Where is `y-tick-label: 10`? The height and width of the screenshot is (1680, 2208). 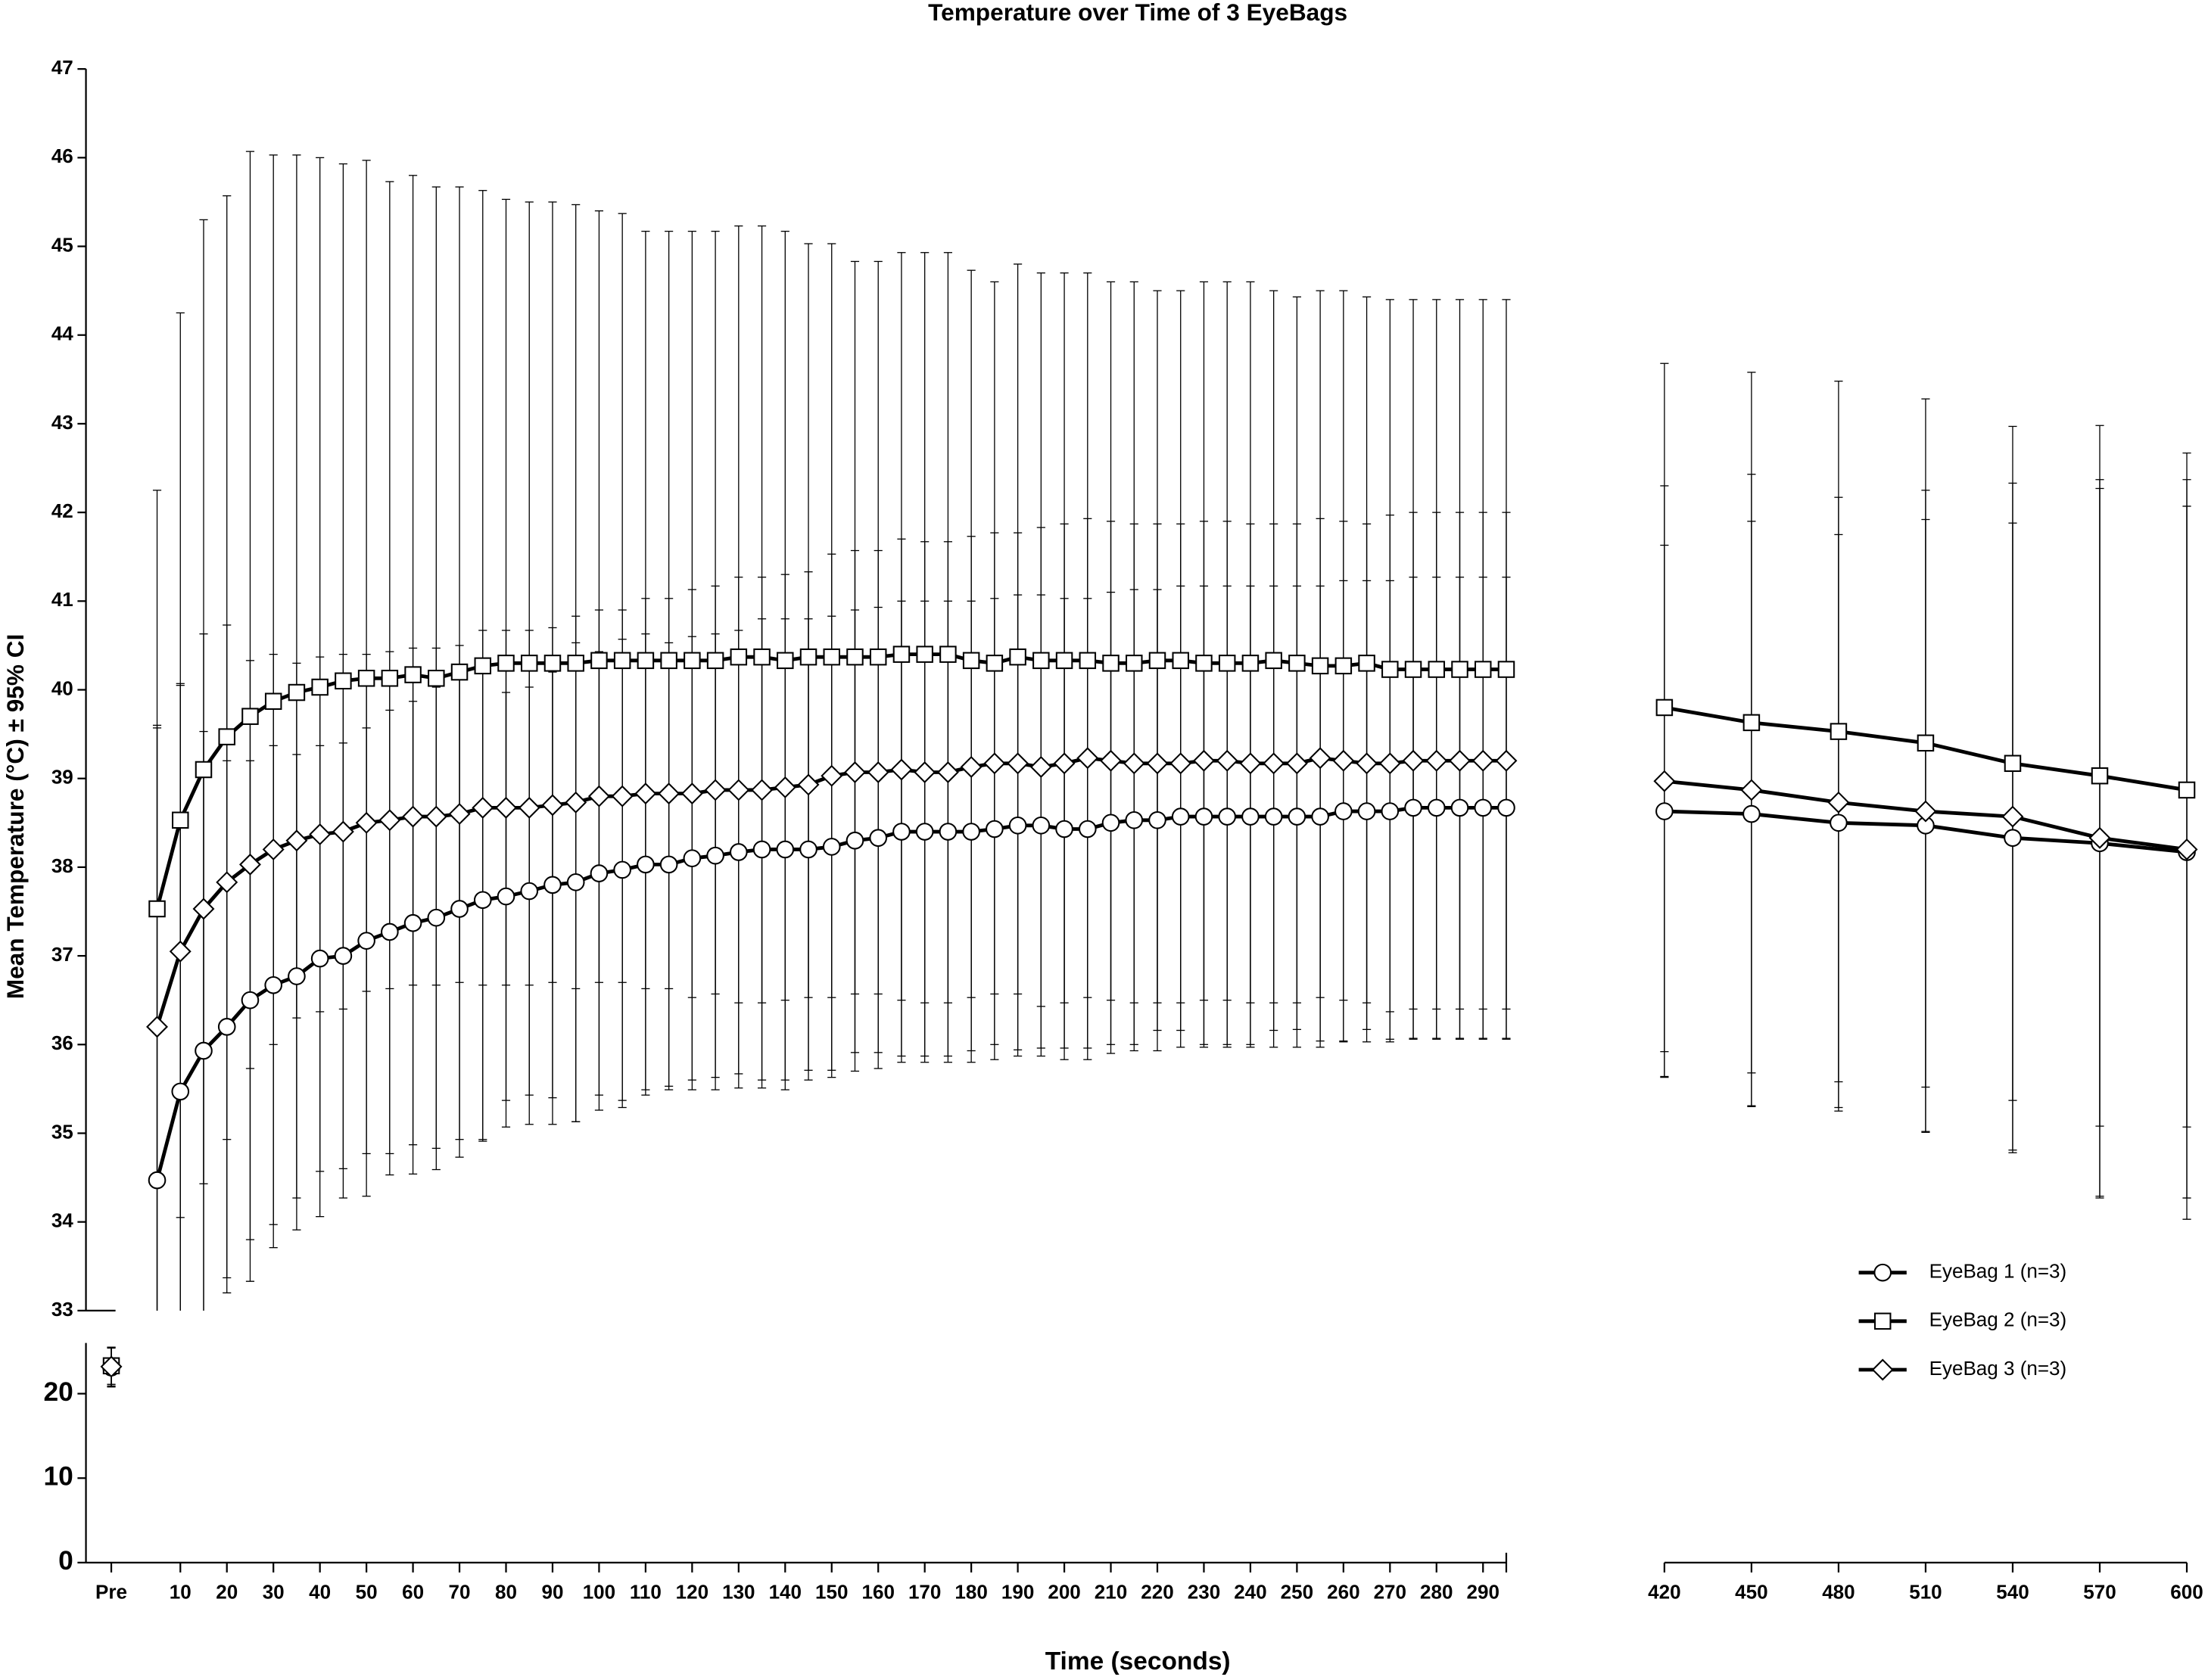
y-tick-label: 10 is located at coordinates (58, 1477).